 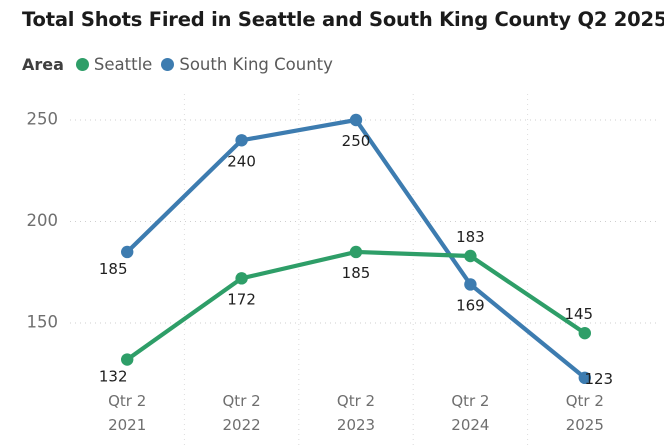 What do you see at coordinates (470, 305) in the screenshot?
I see `data-point-label: 169` at bounding box center [470, 305].